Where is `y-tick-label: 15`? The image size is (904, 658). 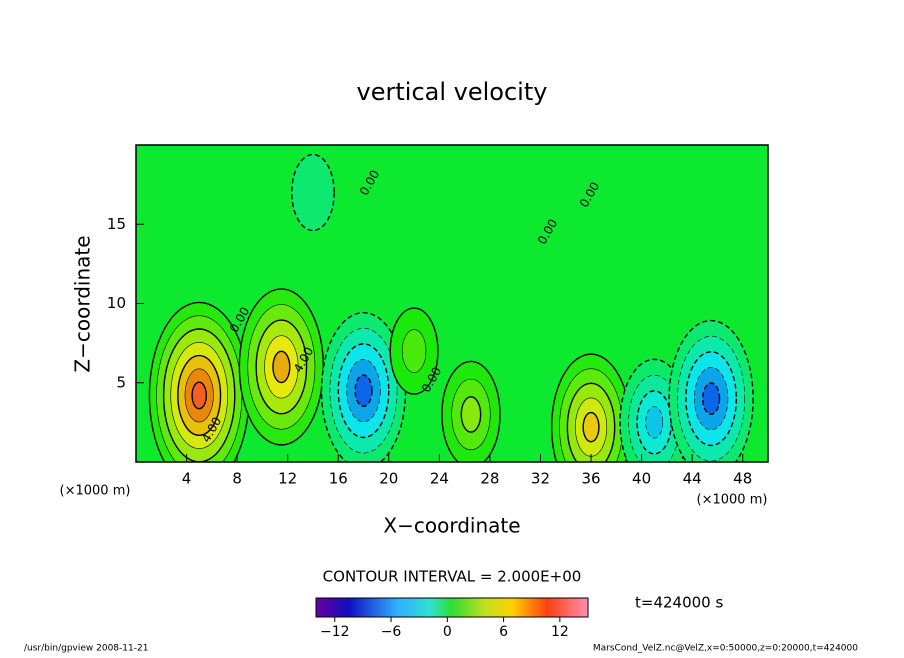 y-tick-label: 15 is located at coordinates (116, 224).